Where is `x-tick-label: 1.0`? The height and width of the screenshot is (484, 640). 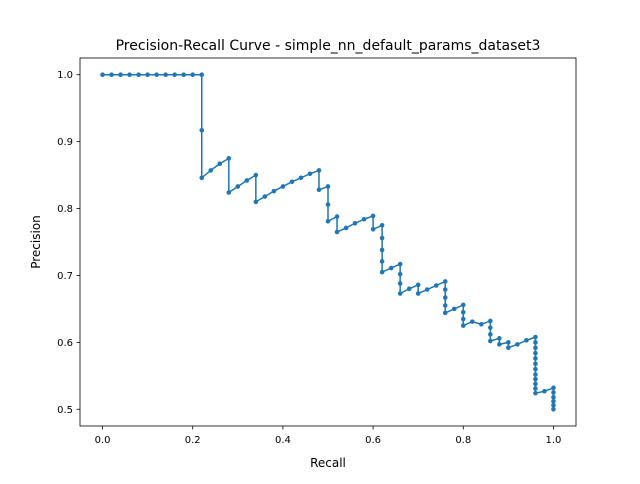 x-tick-label: 1.0 is located at coordinates (554, 440).